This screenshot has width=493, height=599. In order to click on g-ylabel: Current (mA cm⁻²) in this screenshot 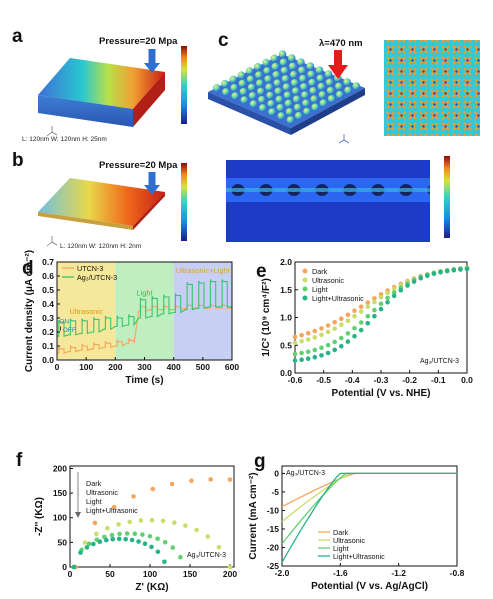, I will do `click(253, 515)`.